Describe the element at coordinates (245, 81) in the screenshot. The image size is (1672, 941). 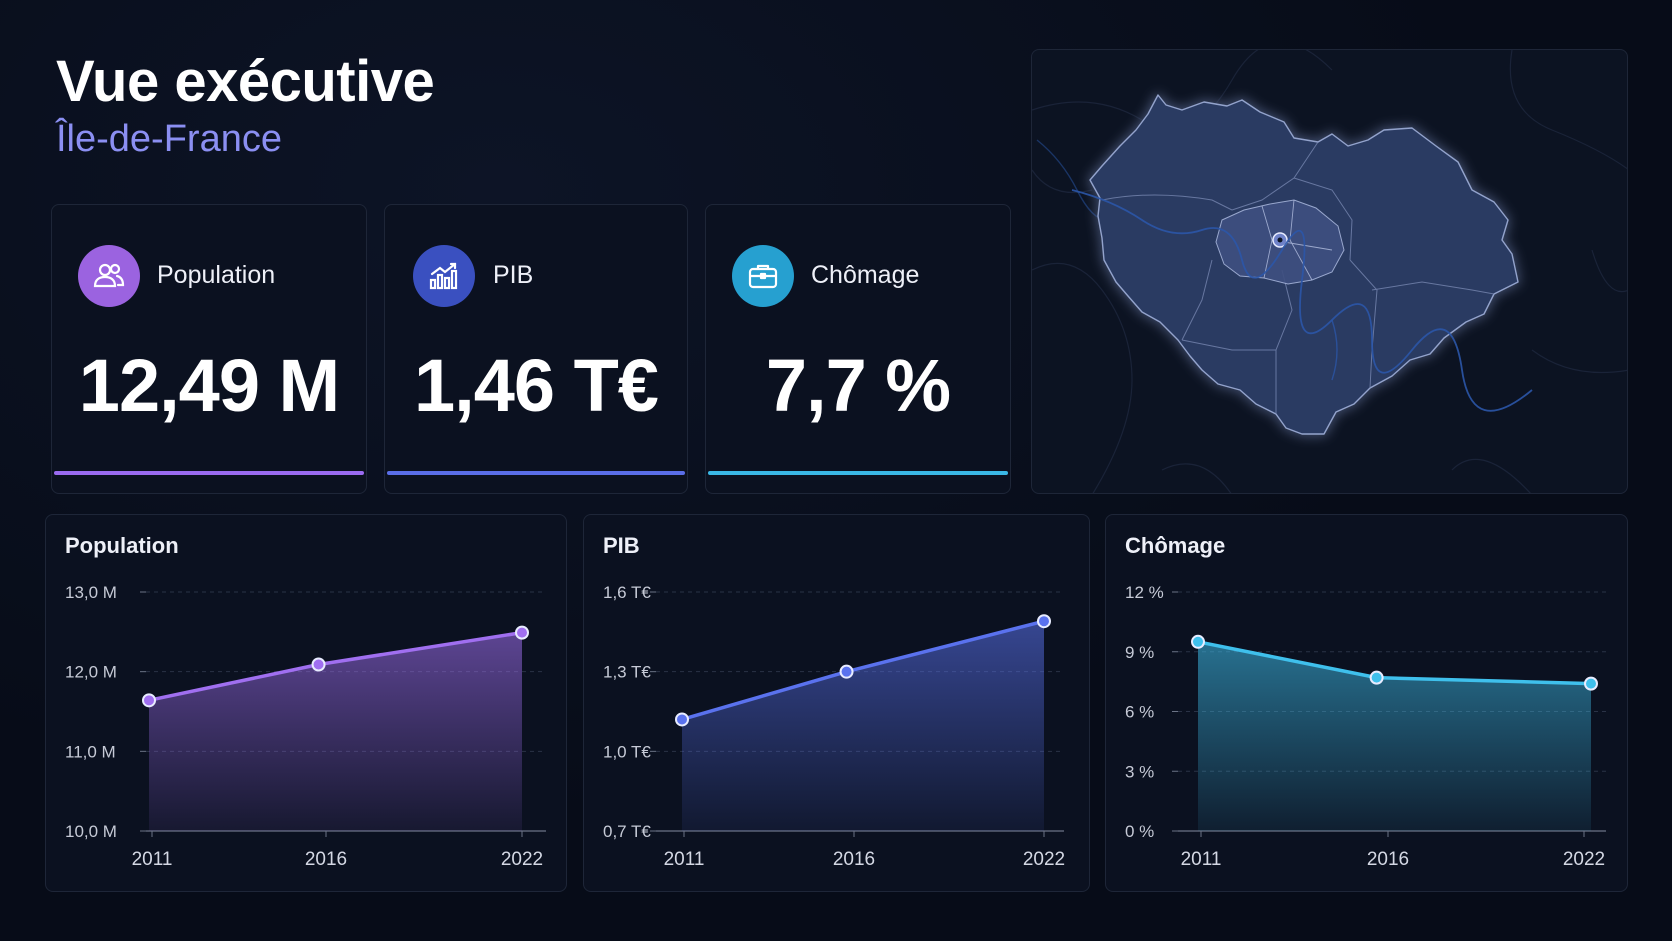
I see `page-title: Vue exécutive` at that location.